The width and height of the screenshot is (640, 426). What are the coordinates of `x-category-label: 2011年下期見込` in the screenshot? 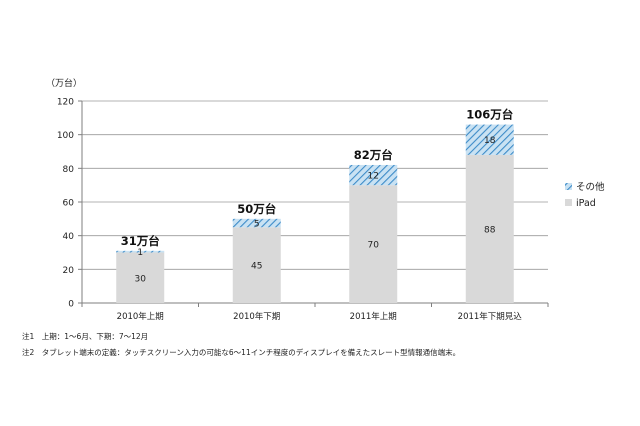 It's located at (490, 316).